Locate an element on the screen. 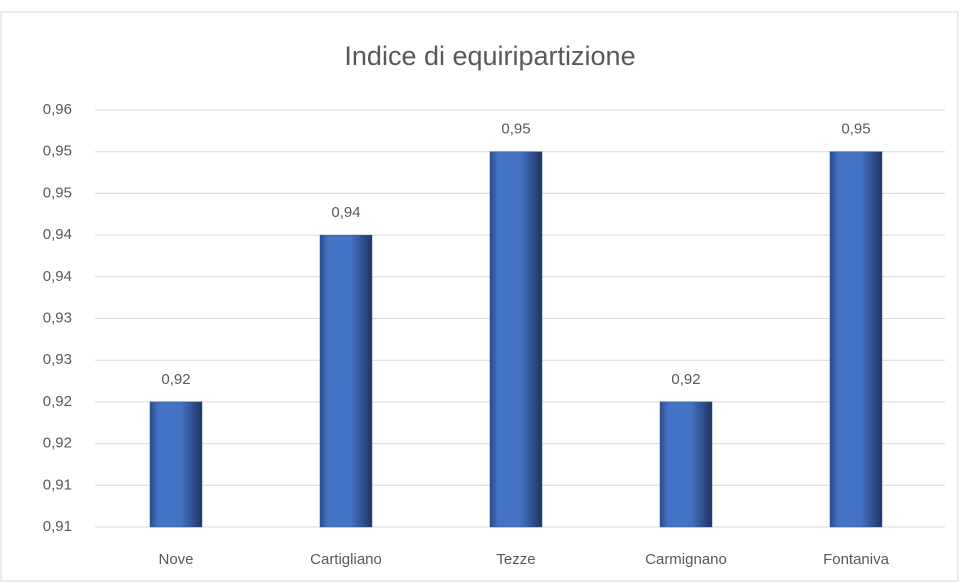  x-tick-label: Carmignano is located at coordinates (686, 559).